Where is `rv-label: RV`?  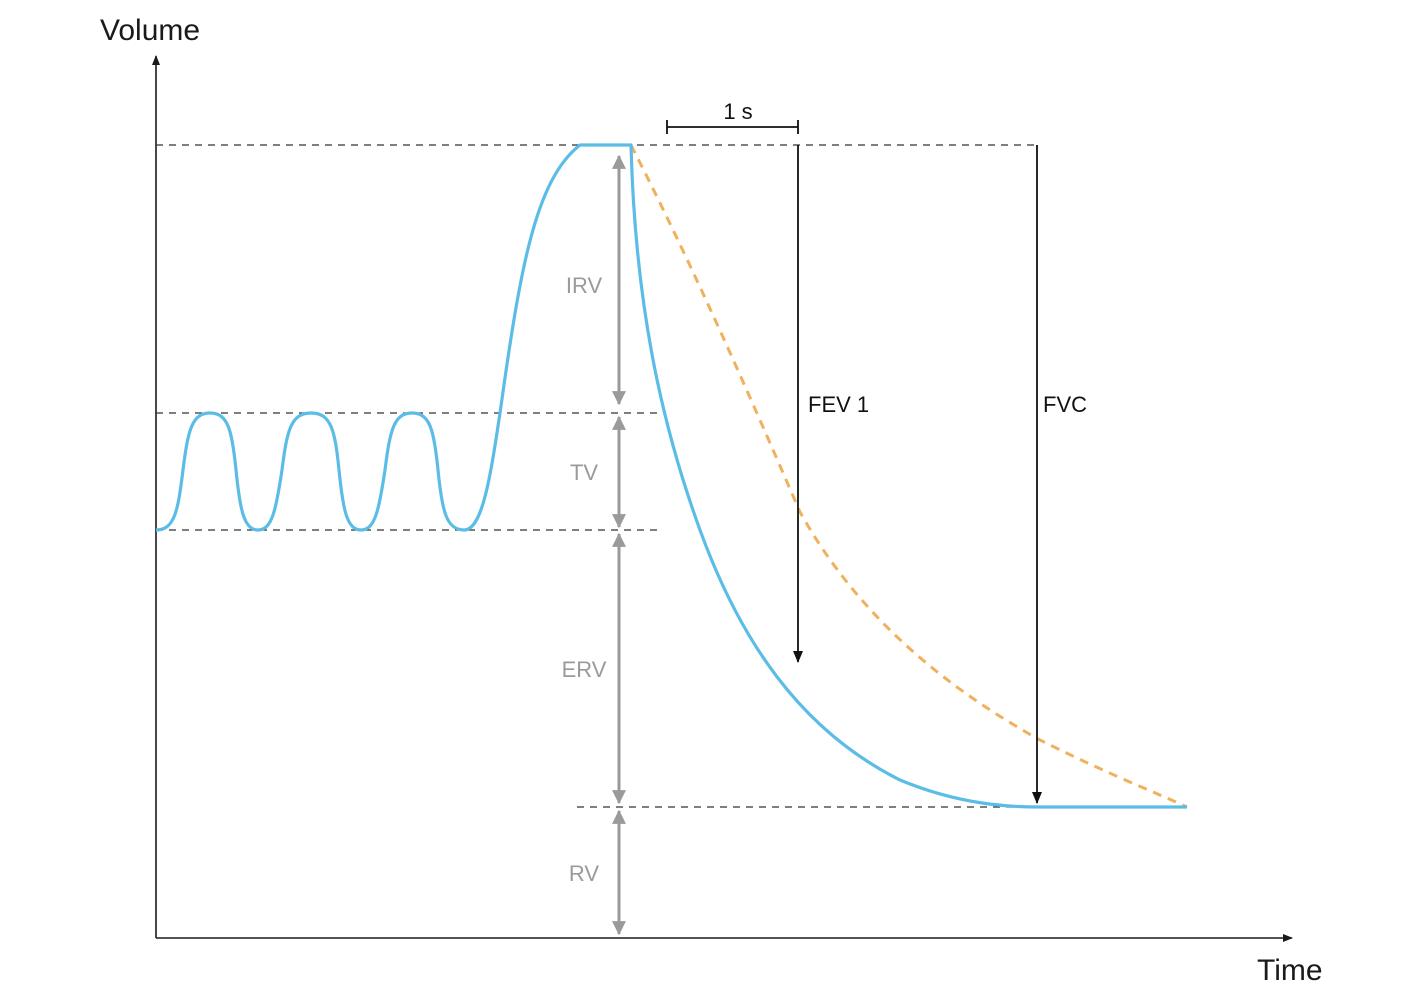
rv-label: RV is located at coordinates (584, 873).